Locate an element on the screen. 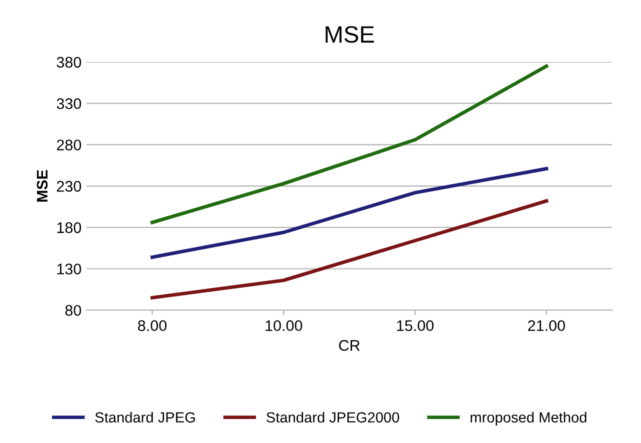 Image resolution: width=641 pixels, height=443 pixels. x-axis-title: CR is located at coordinates (349, 345).